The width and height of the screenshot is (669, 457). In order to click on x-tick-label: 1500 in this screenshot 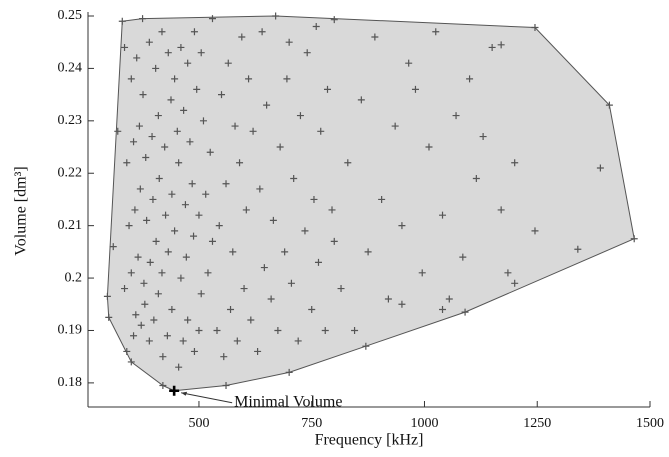, I will do `click(650, 423)`.